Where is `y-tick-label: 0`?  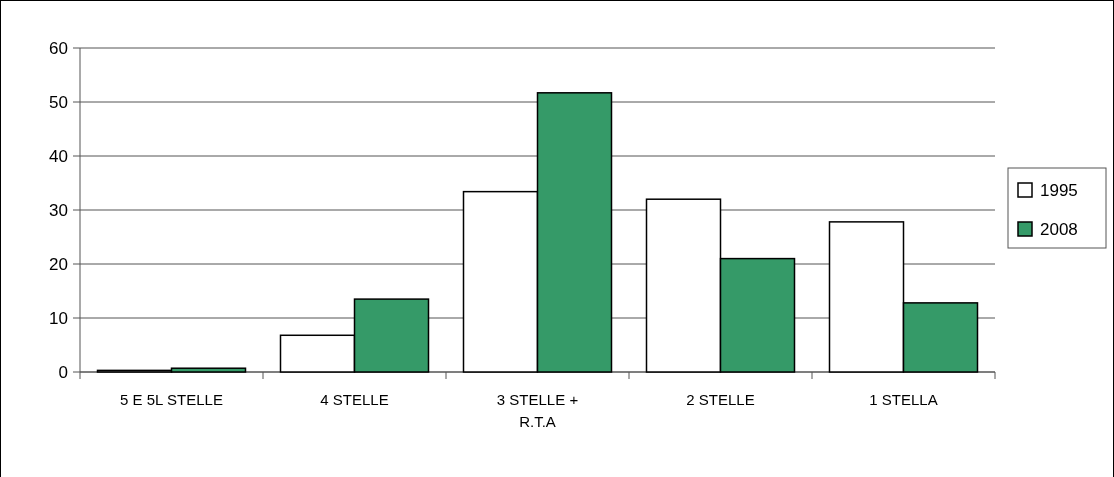
y-tick-label: 0 is located at coordinates (63, 372).